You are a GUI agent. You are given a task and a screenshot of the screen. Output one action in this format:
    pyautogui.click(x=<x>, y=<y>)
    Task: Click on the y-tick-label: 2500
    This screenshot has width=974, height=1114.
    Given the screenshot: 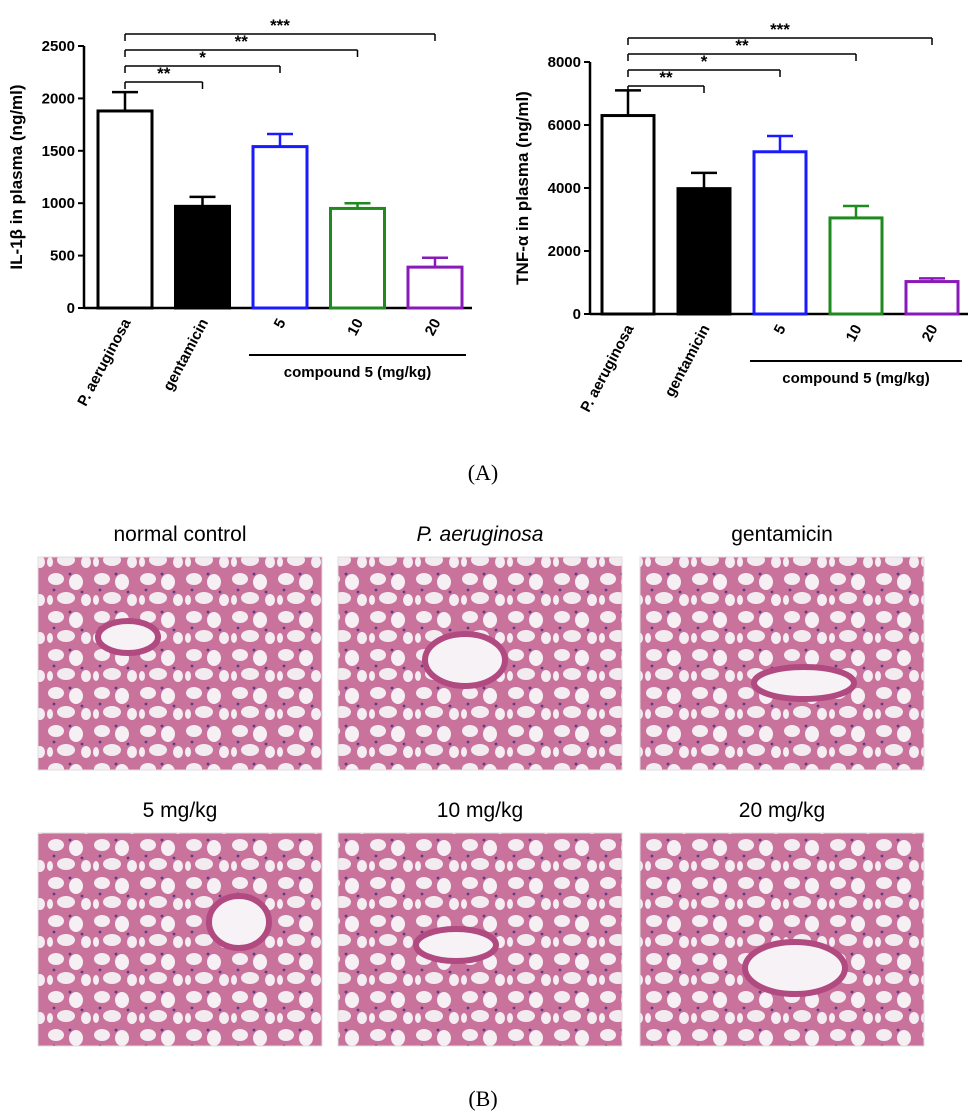 What is the action you would take?
    pyautogui.click(x=58, y=46)
    